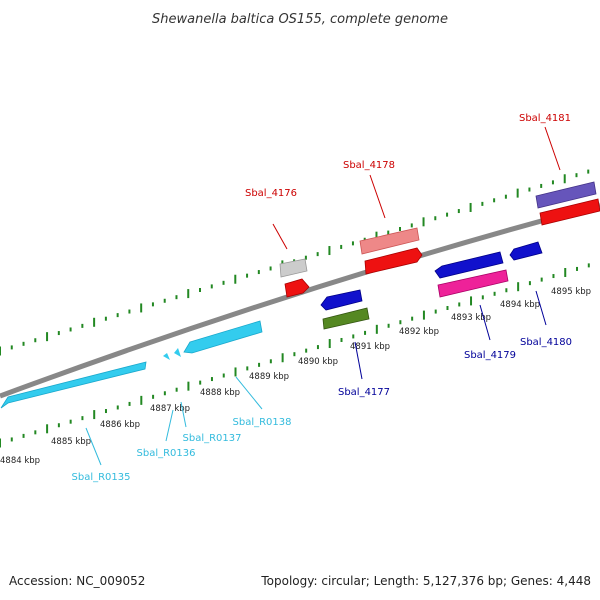 The width and height of the screenshot is (600, 600). Describe the element at coordinates (262, 422) in the screenshot. I see `gene-label: Sbal_R0138` at that location.